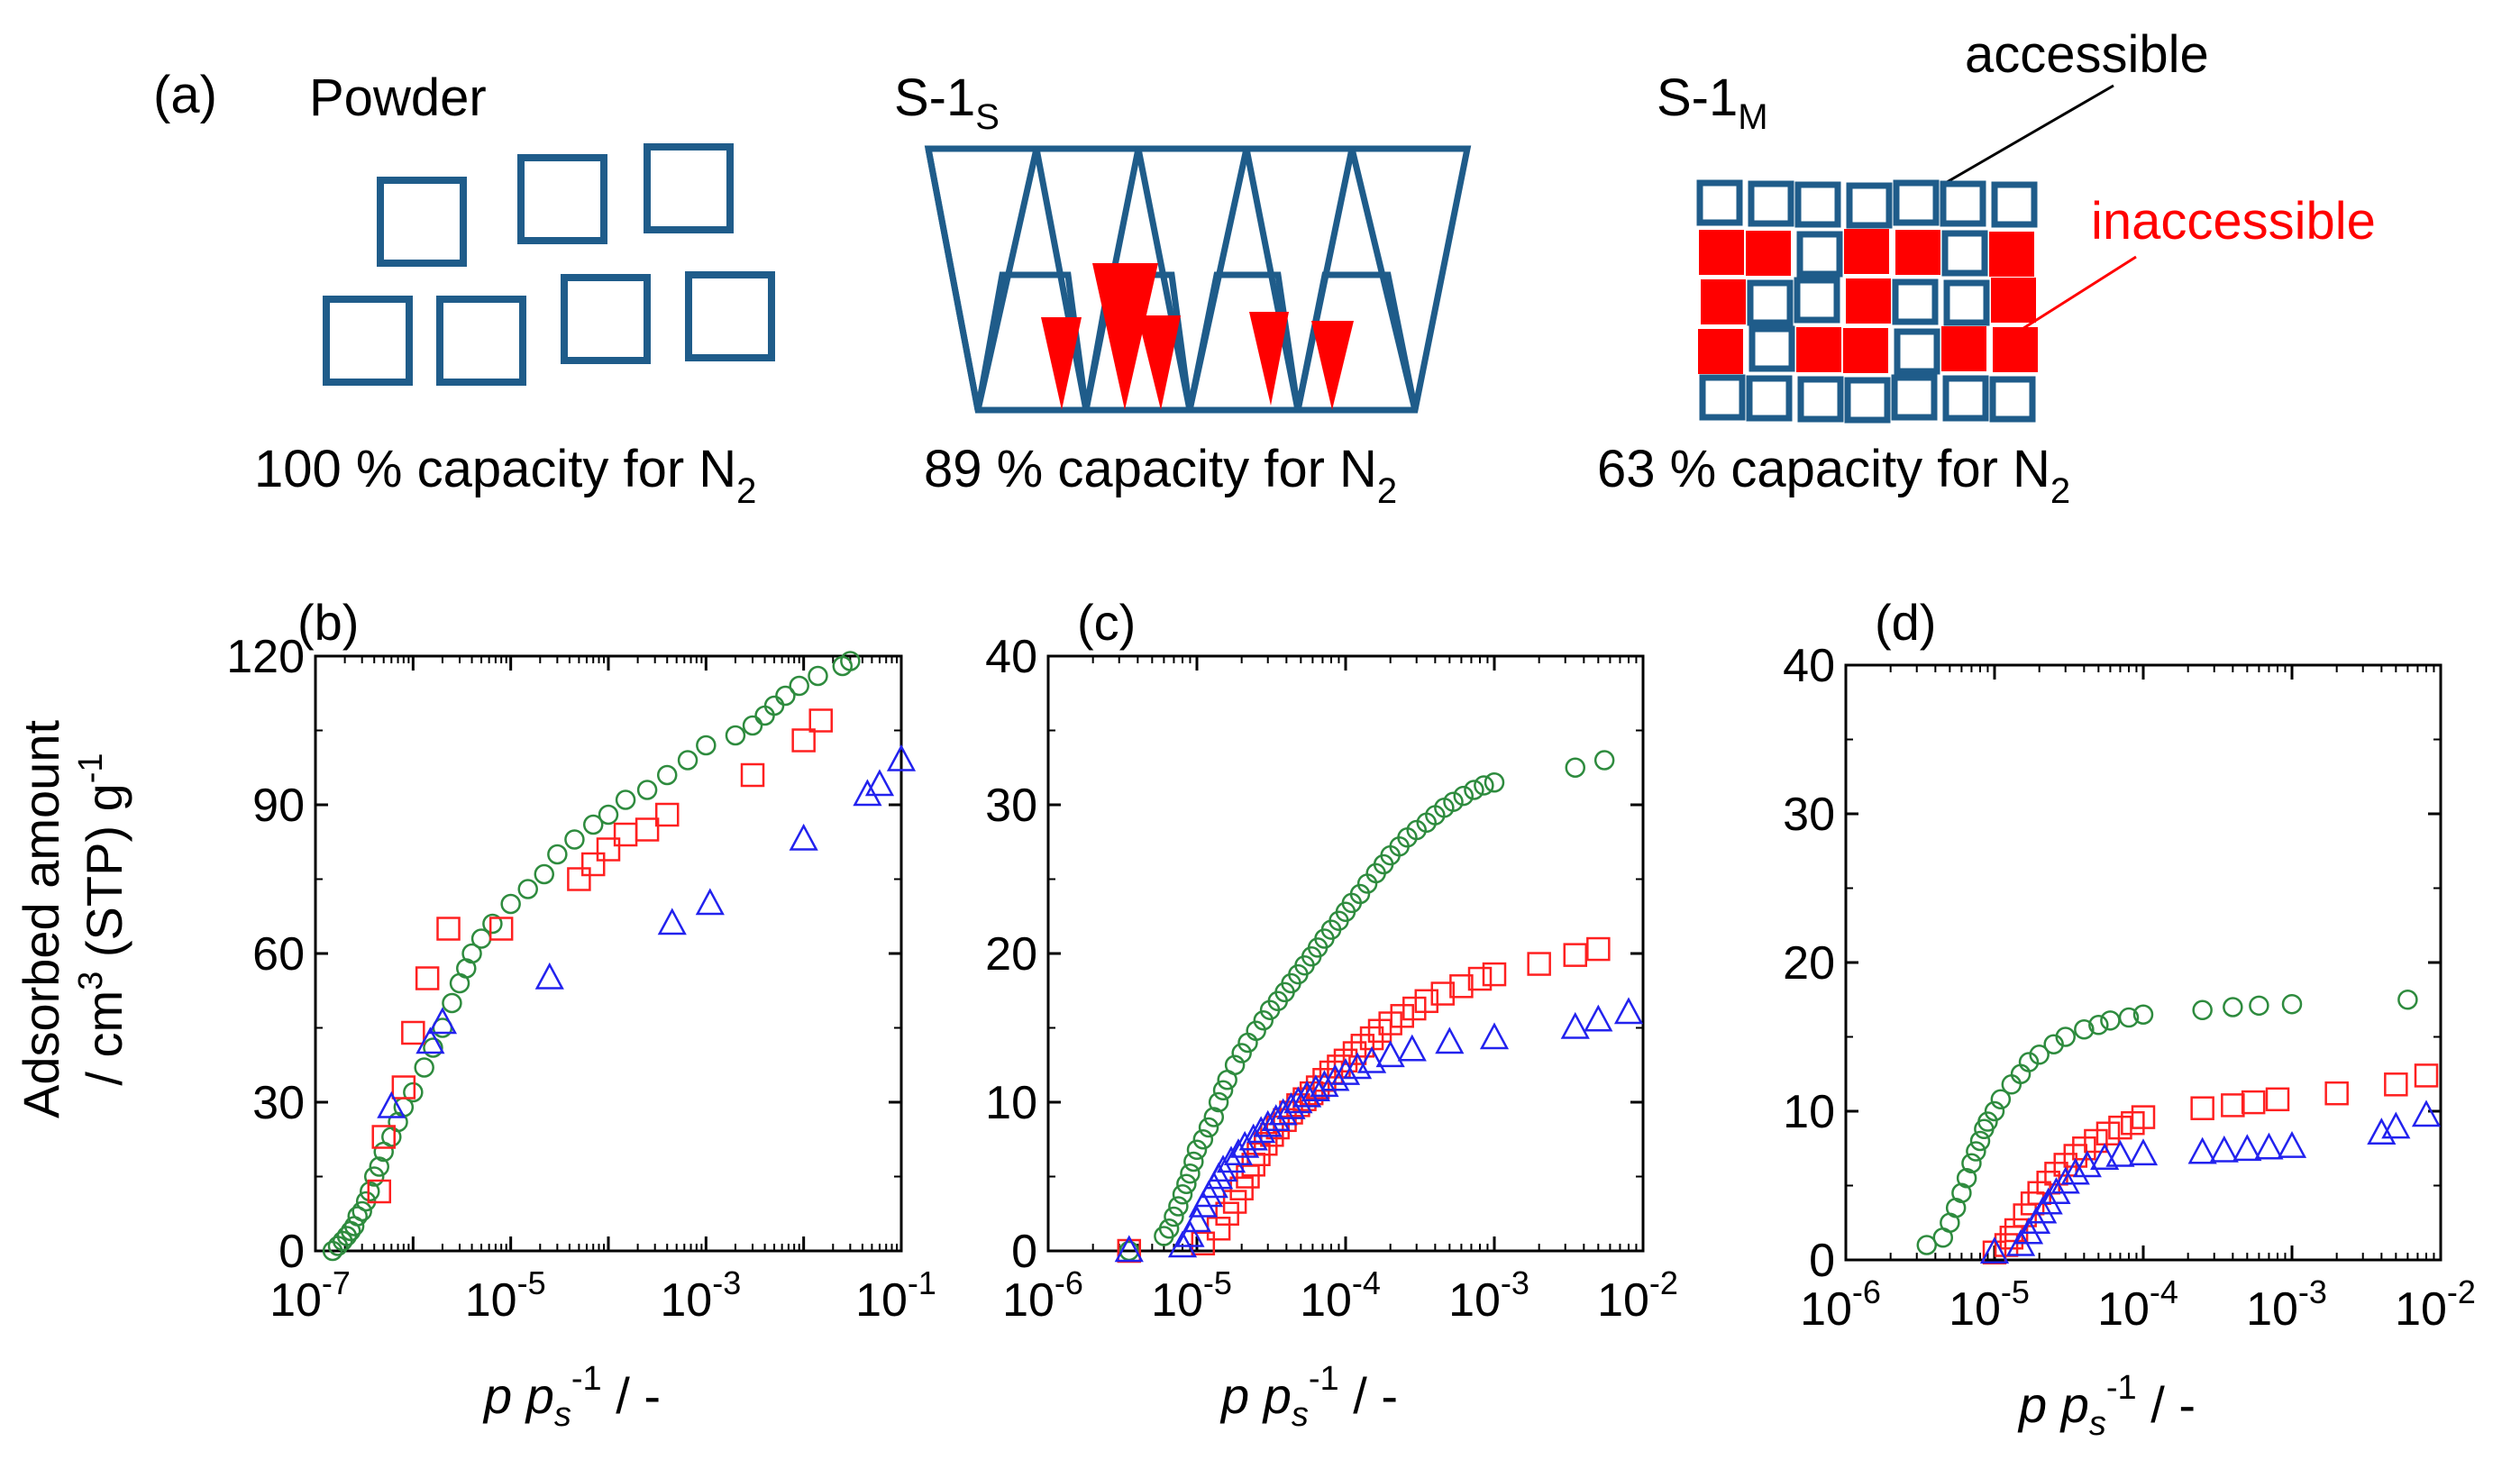 The height and width of the screenshot is (1469, 2520). I want to click on y-tick-label: 60, so click(278, 954).